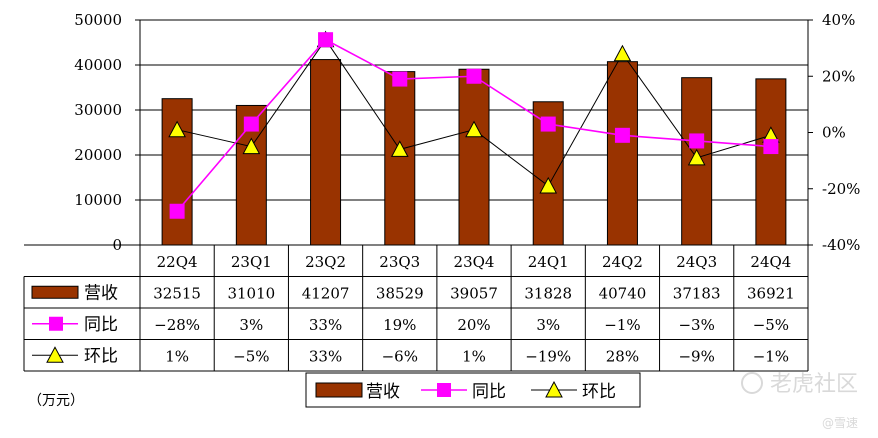  I want to click on y-left-tick-label: 20000, so click(98, 155).